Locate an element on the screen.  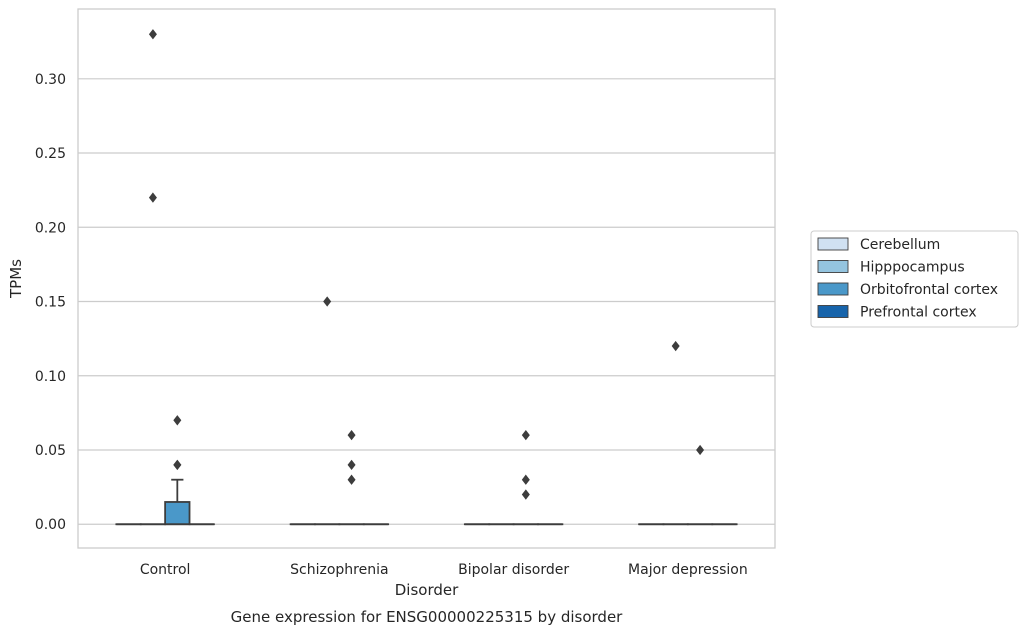
y-tick-label: 0.20 is located at coordinates (50, 228).